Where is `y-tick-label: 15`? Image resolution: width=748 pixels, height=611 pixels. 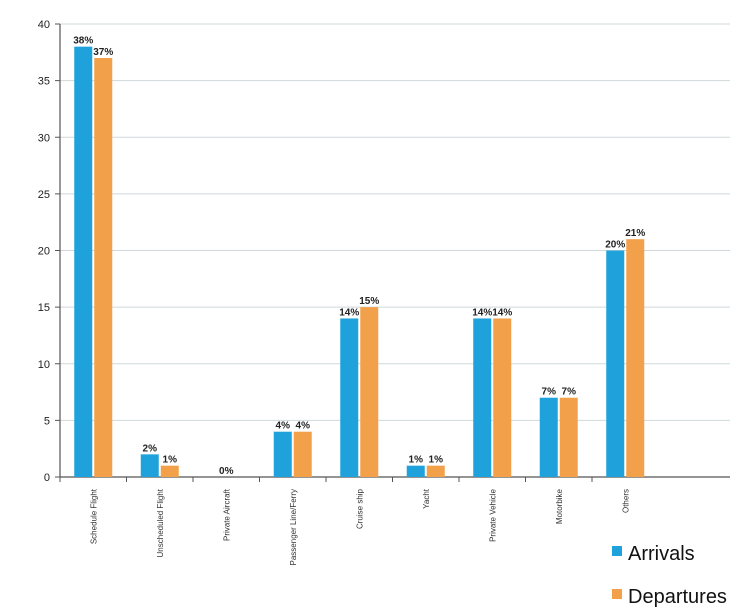
y-tick-label: 15 is located at coordinates (44, 308).